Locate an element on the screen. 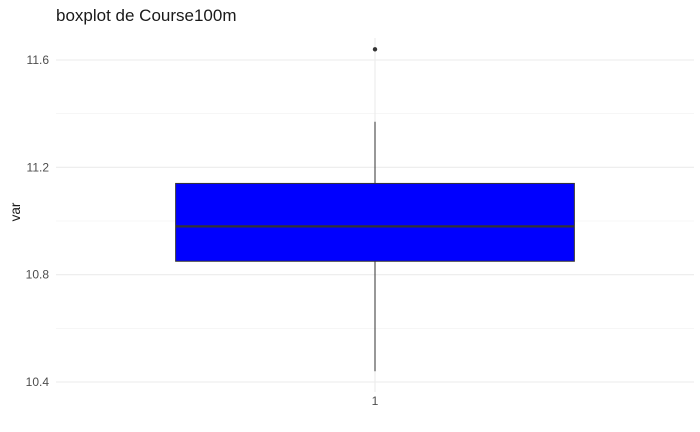 The width and height of the screenshot is (700, 432). y-tick-label: 10.8 is located at coordinates (38, 275).